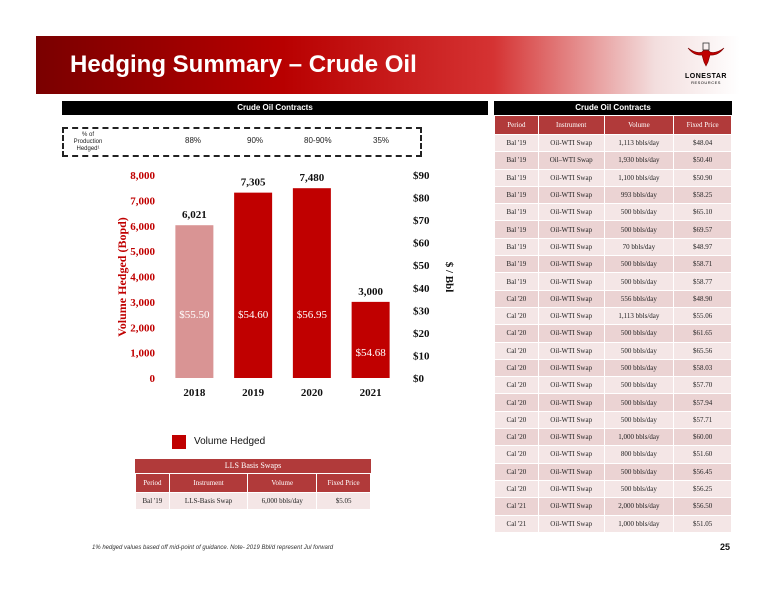 This screenshot has height=600, width=776. What do you see at coordinates (343, 483) in the screenshot?
I see `lls-col-fixed-price: Fixed Price` at bounding box center [343, 483].